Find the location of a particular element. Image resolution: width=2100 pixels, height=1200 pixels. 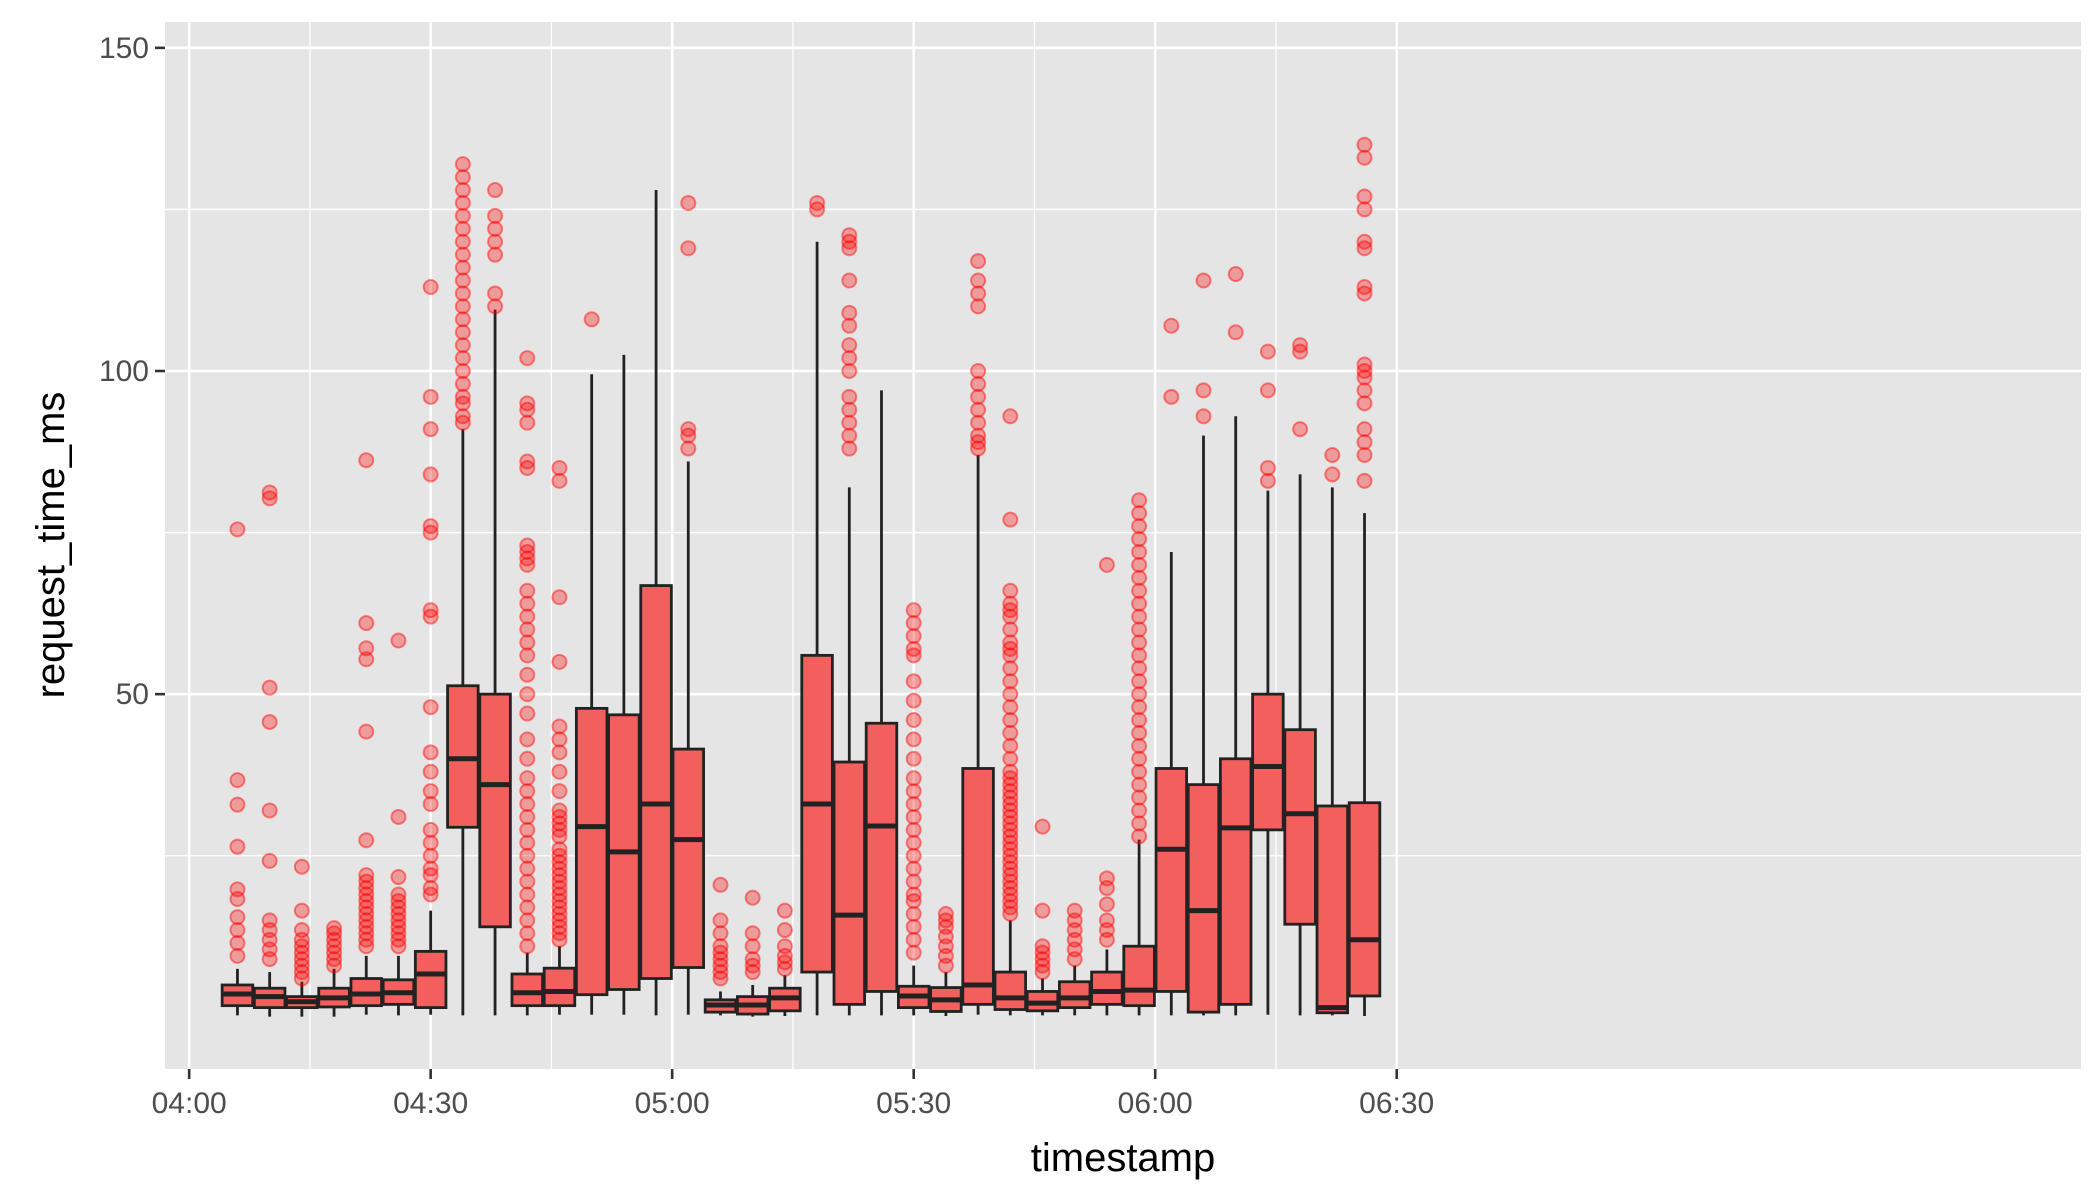

x-axis-title: timestamp is located at coordinates (1123, 1158).